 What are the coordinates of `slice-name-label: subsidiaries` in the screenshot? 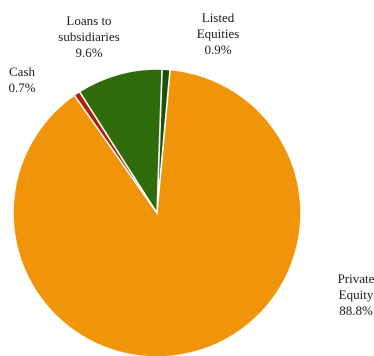 It's located at (88, 36).